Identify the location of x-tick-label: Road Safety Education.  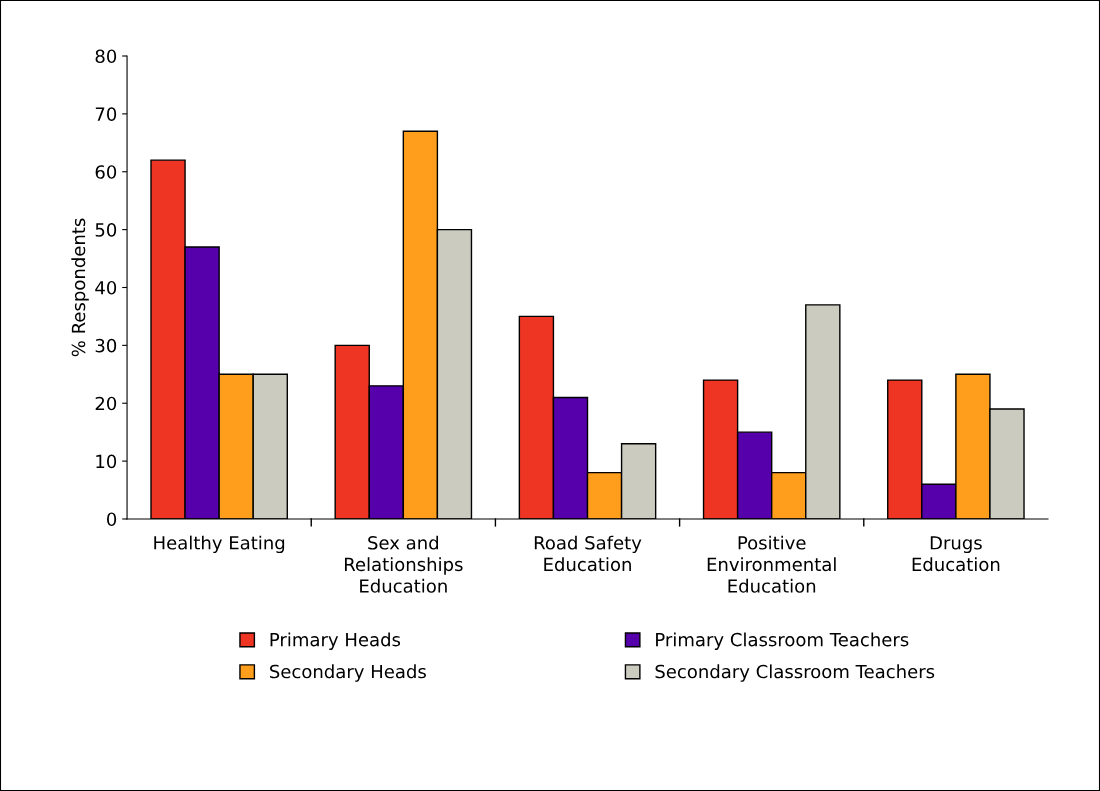
(588, 553).